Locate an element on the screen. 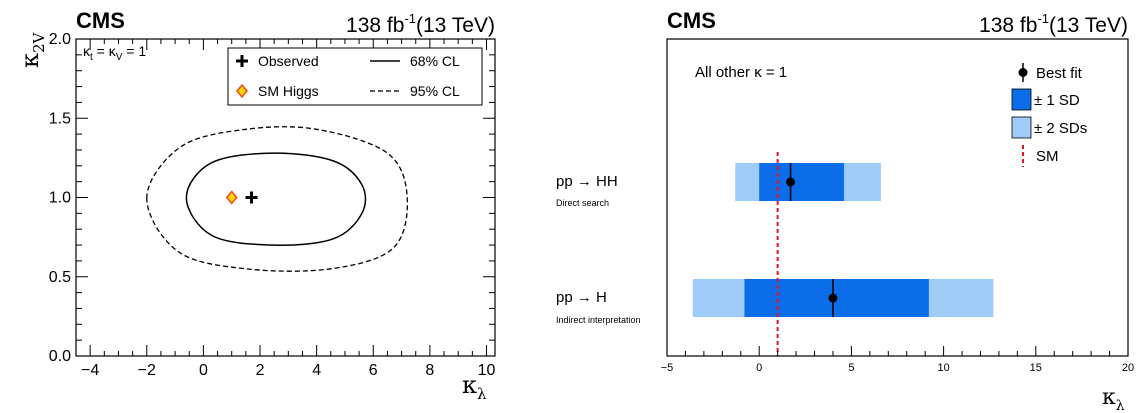  legend-observed-label: Observed is located at coordinates (288, 61).